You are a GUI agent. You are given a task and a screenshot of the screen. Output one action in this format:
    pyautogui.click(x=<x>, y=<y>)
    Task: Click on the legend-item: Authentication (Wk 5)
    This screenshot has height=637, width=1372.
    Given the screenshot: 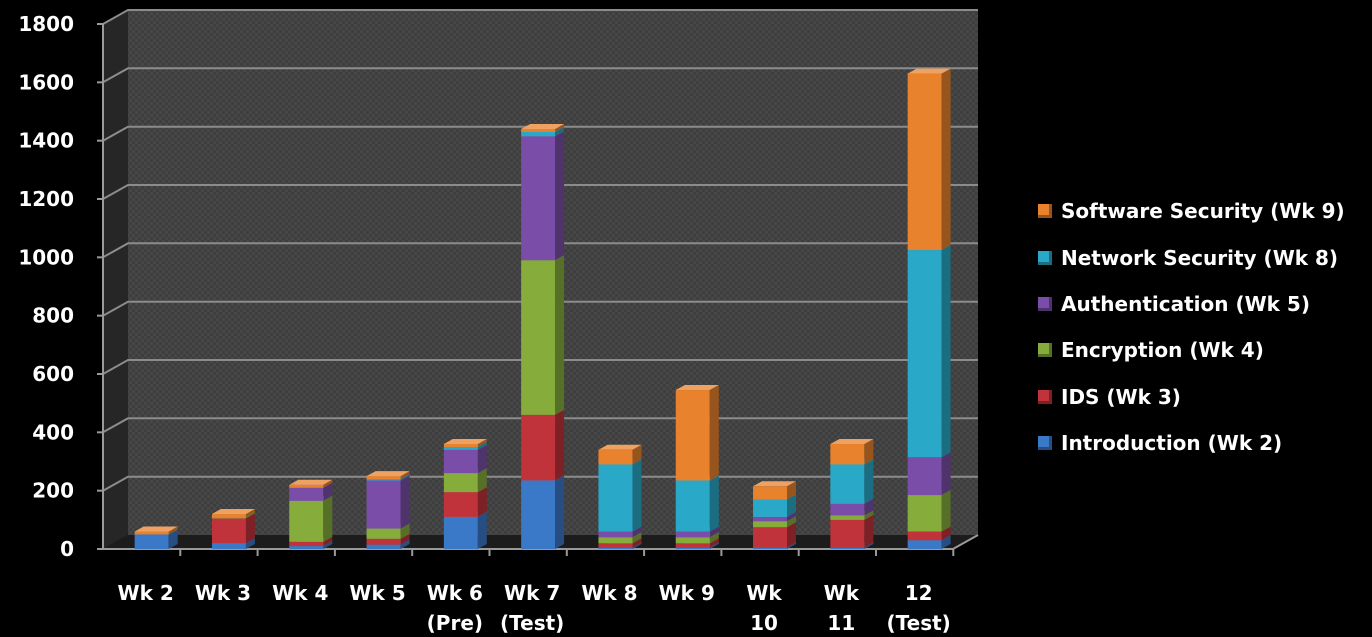 What is the action you would take?
    pyautogui.click(x=1191, y=304)
    